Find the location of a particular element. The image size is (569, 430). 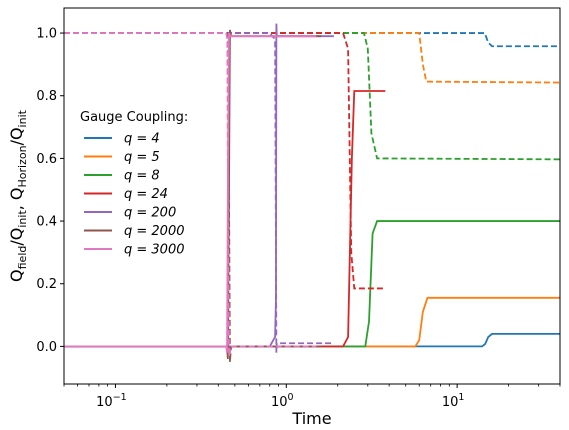

x-tick-label-0: 10⁻¹ is located at coordinates (111, 401).